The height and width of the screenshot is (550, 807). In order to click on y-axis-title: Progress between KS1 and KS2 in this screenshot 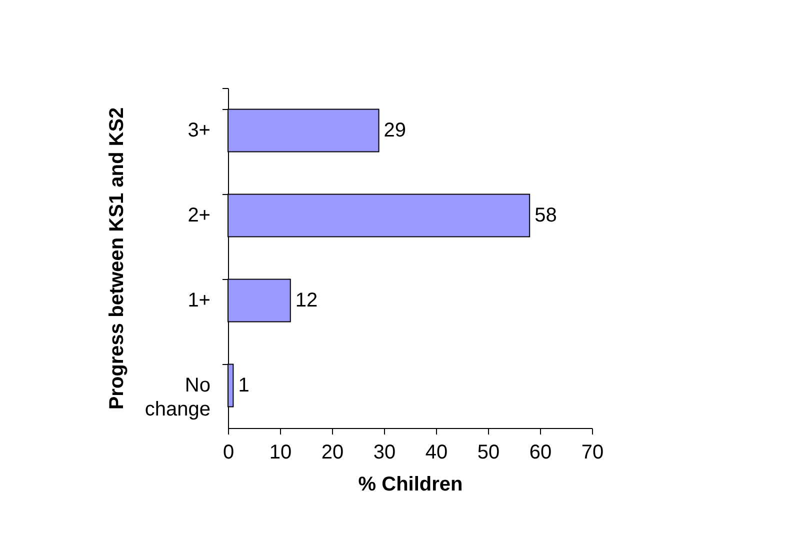, I will do `click(117, 258)`.